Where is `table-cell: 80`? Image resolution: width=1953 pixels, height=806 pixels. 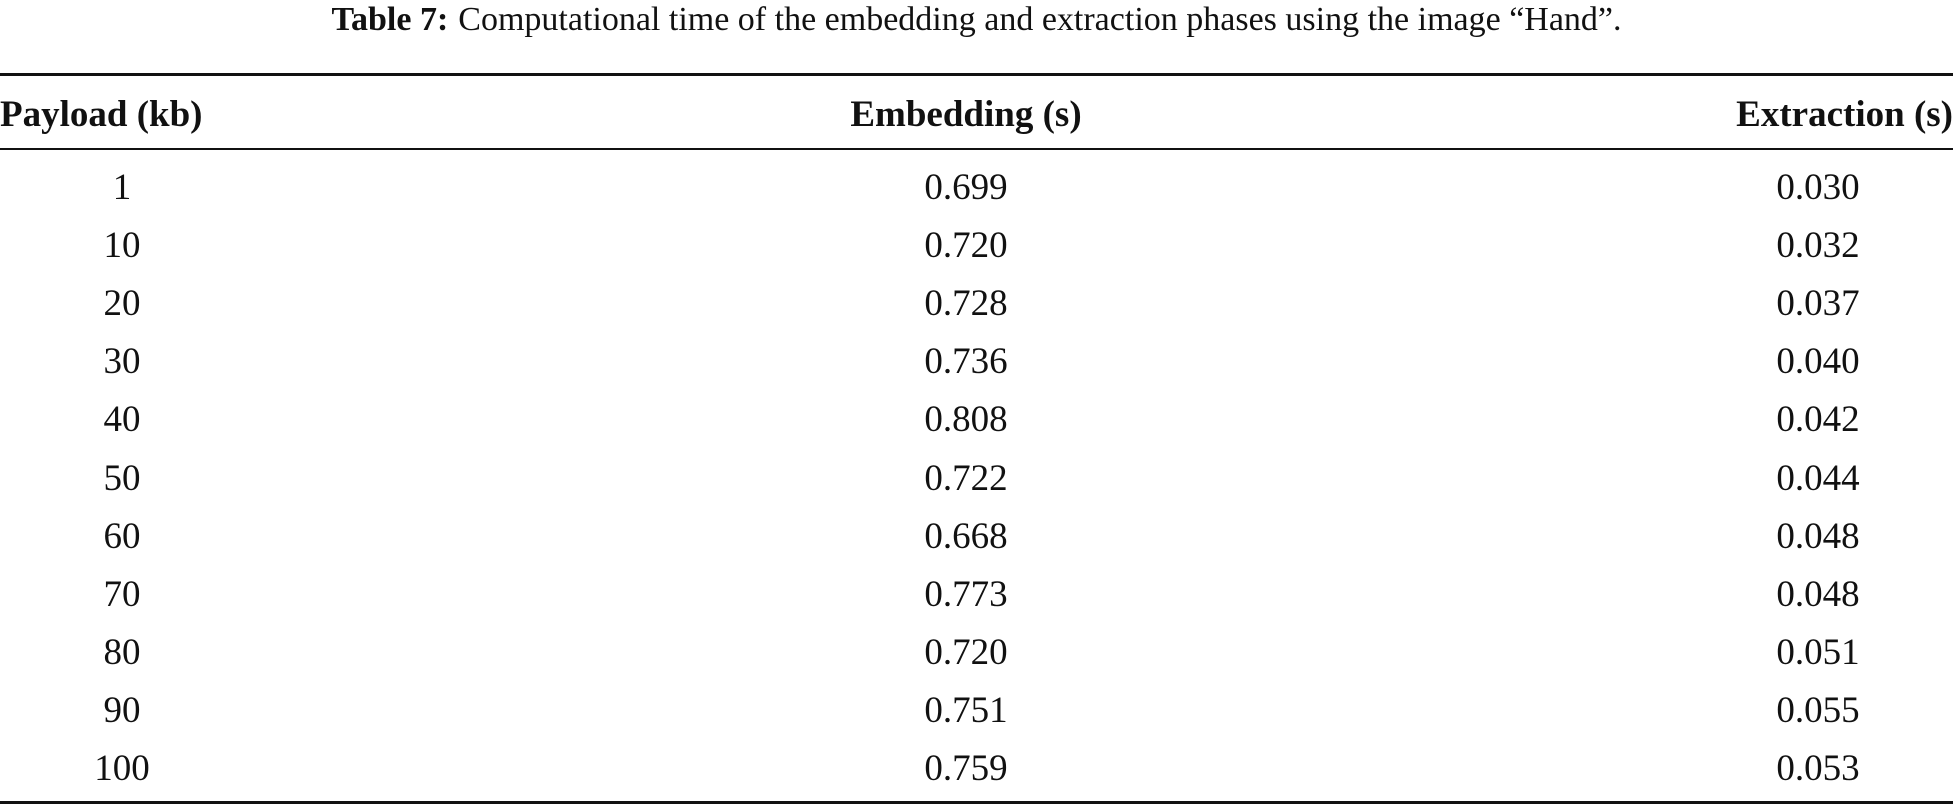
table-cell: 80 is located at coordinates (122, 652).